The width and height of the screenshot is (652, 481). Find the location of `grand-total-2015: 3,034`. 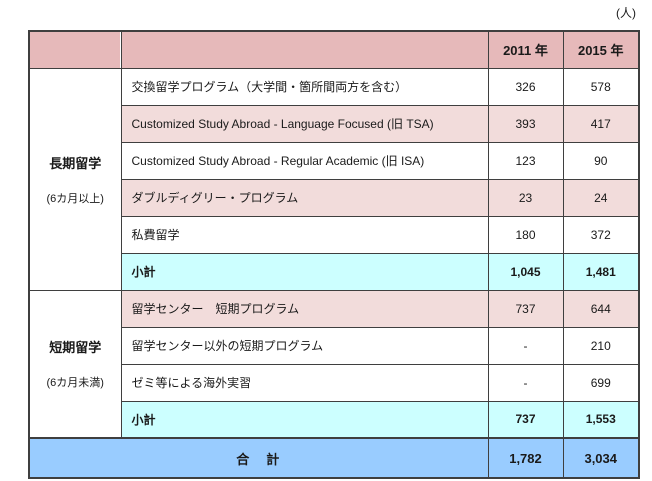

grand-total-2015: 3,034 is located at coordinates (601, 458).